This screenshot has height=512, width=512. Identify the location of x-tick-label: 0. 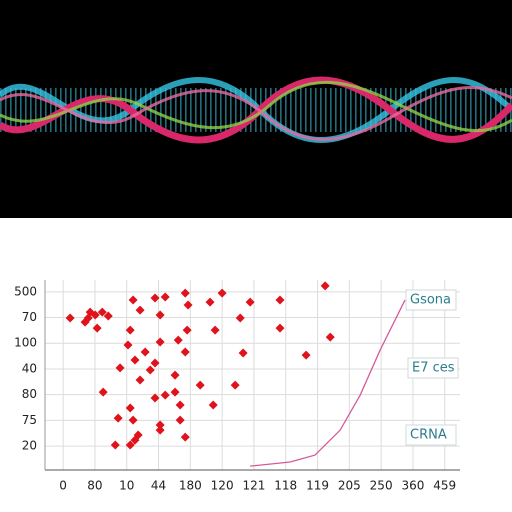
(63, 486).